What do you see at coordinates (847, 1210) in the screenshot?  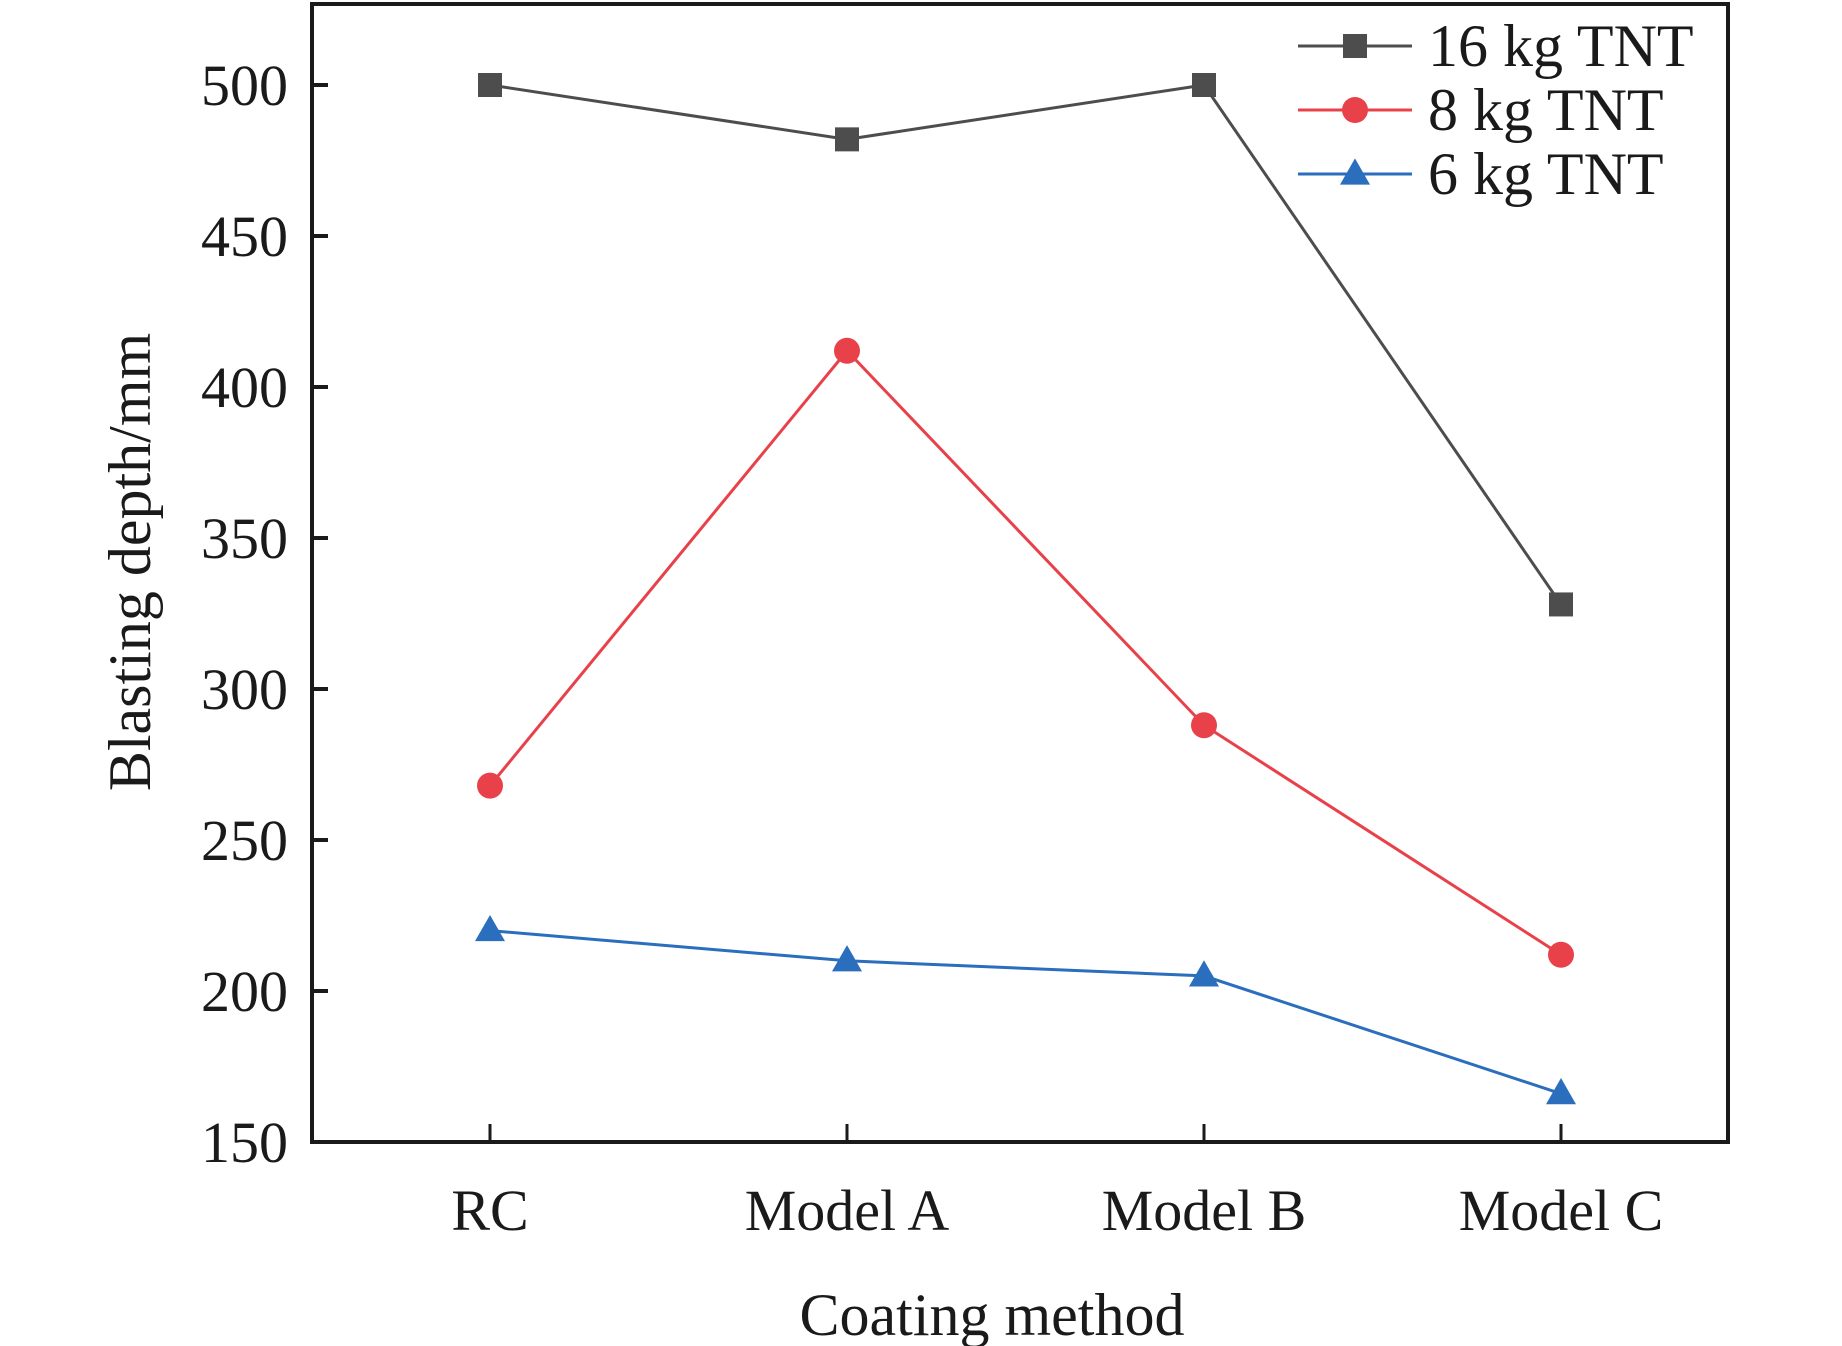 I see `x-tick-label: Model A` at bounding box center [847, 1210].